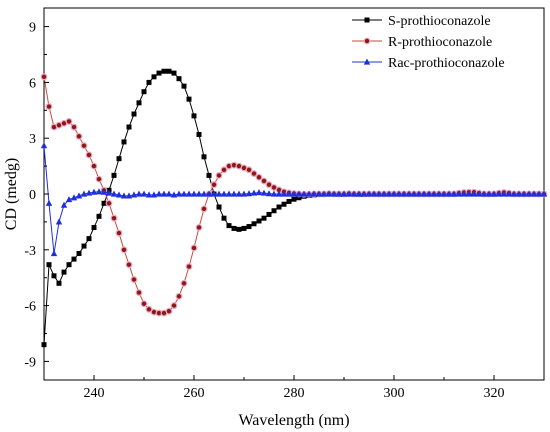  Describe the element at coordinates (32, 195) in the screenshot. I see `y-tick-label: 0` at that location.